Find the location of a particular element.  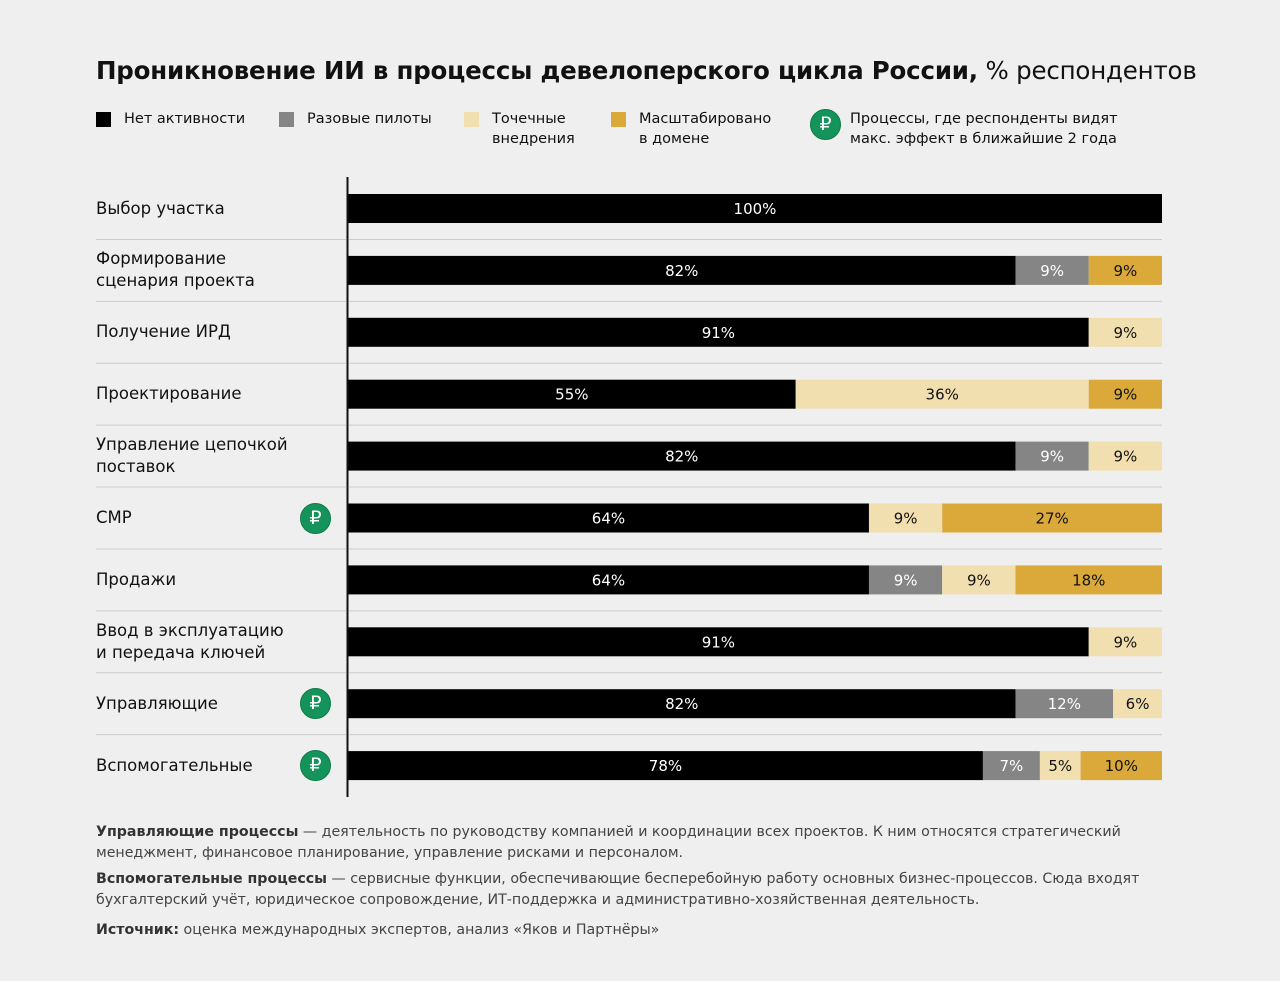

category-label: Продажи is located at coordinates (196, 580).